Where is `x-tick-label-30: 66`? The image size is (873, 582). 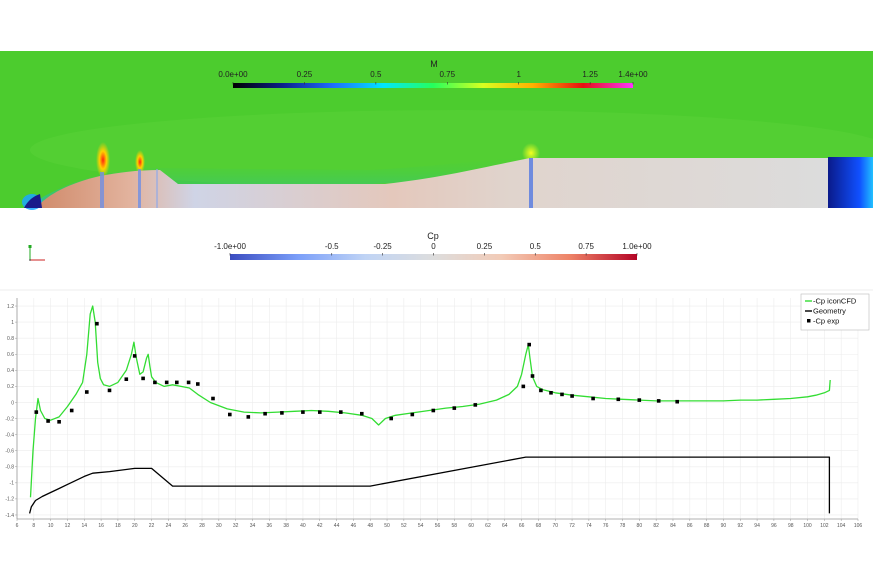
x-tick-label-30: 66 is located at coordinates (522, 526).